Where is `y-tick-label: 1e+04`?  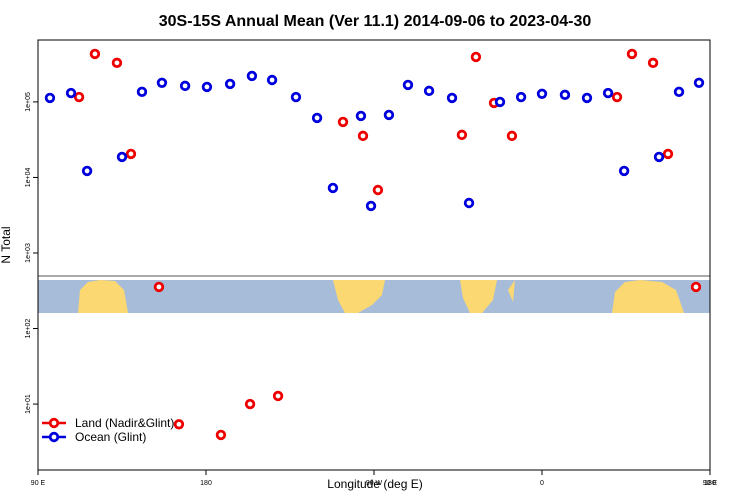
y-tick-label: 1e+04 is located at coordinates (28, 178).